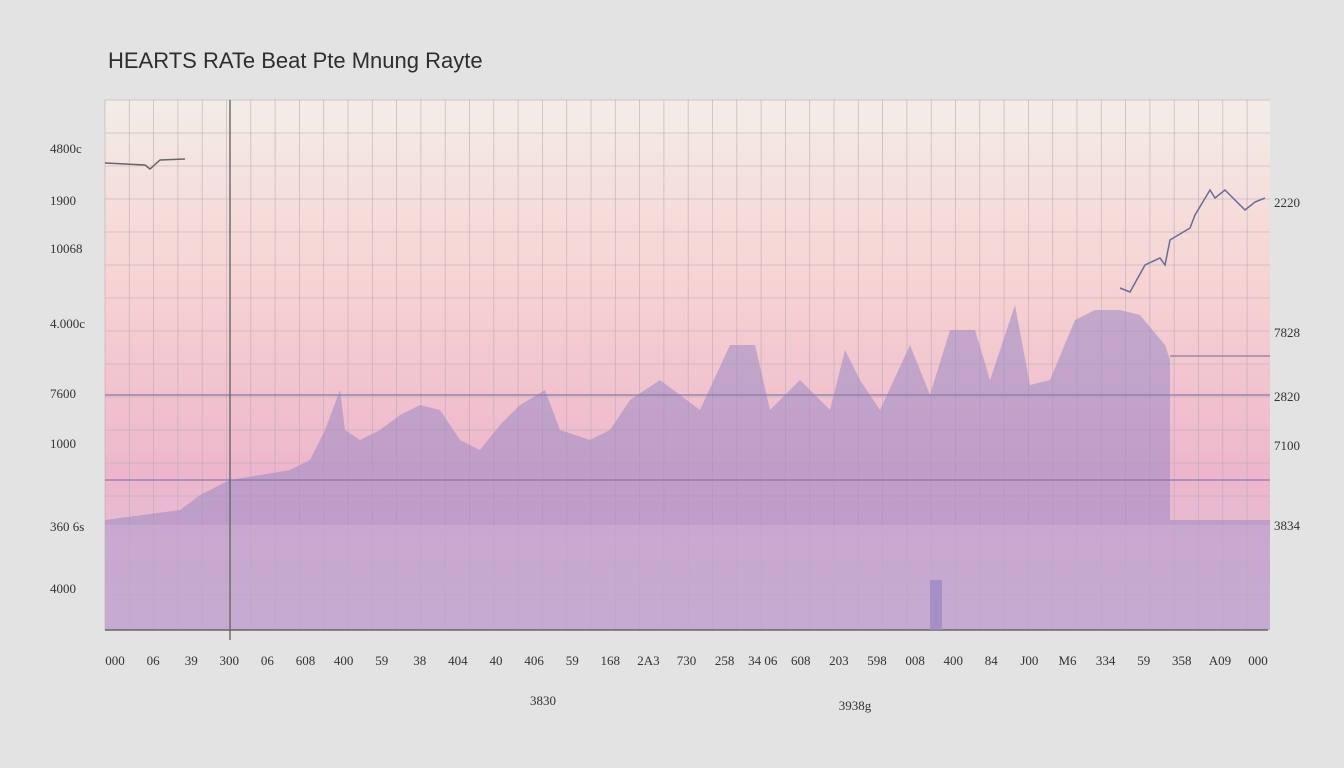 The width and height of the screenshot is (1344, 768). What do you see at coordinates (295, 60) in the screenshot?
I see `chart-title: HEARTS RATe Beat Pte Mnung Rayte` at bounding box center [295, 60].